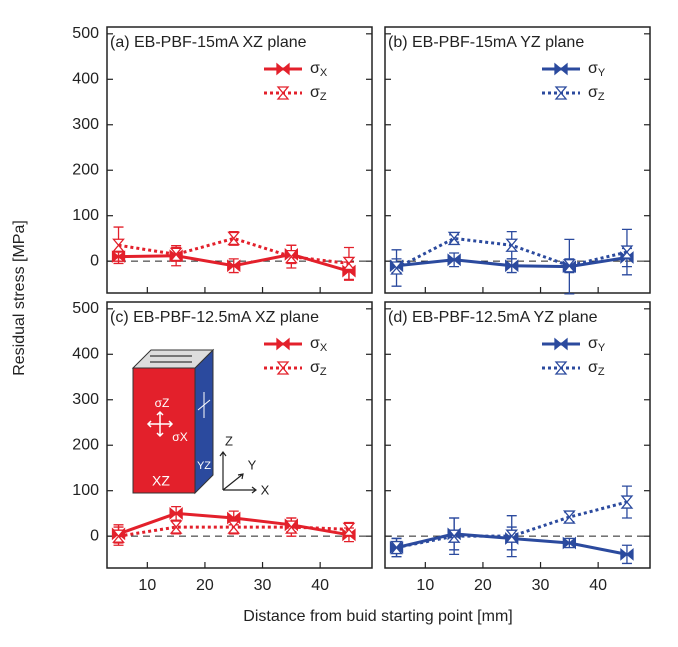 The height and width of the screenshot is (647, 678). What do you see at coordinates (265, 489) in the screenshot?
I see `inset-label: X` at bounding box center [265, 489].